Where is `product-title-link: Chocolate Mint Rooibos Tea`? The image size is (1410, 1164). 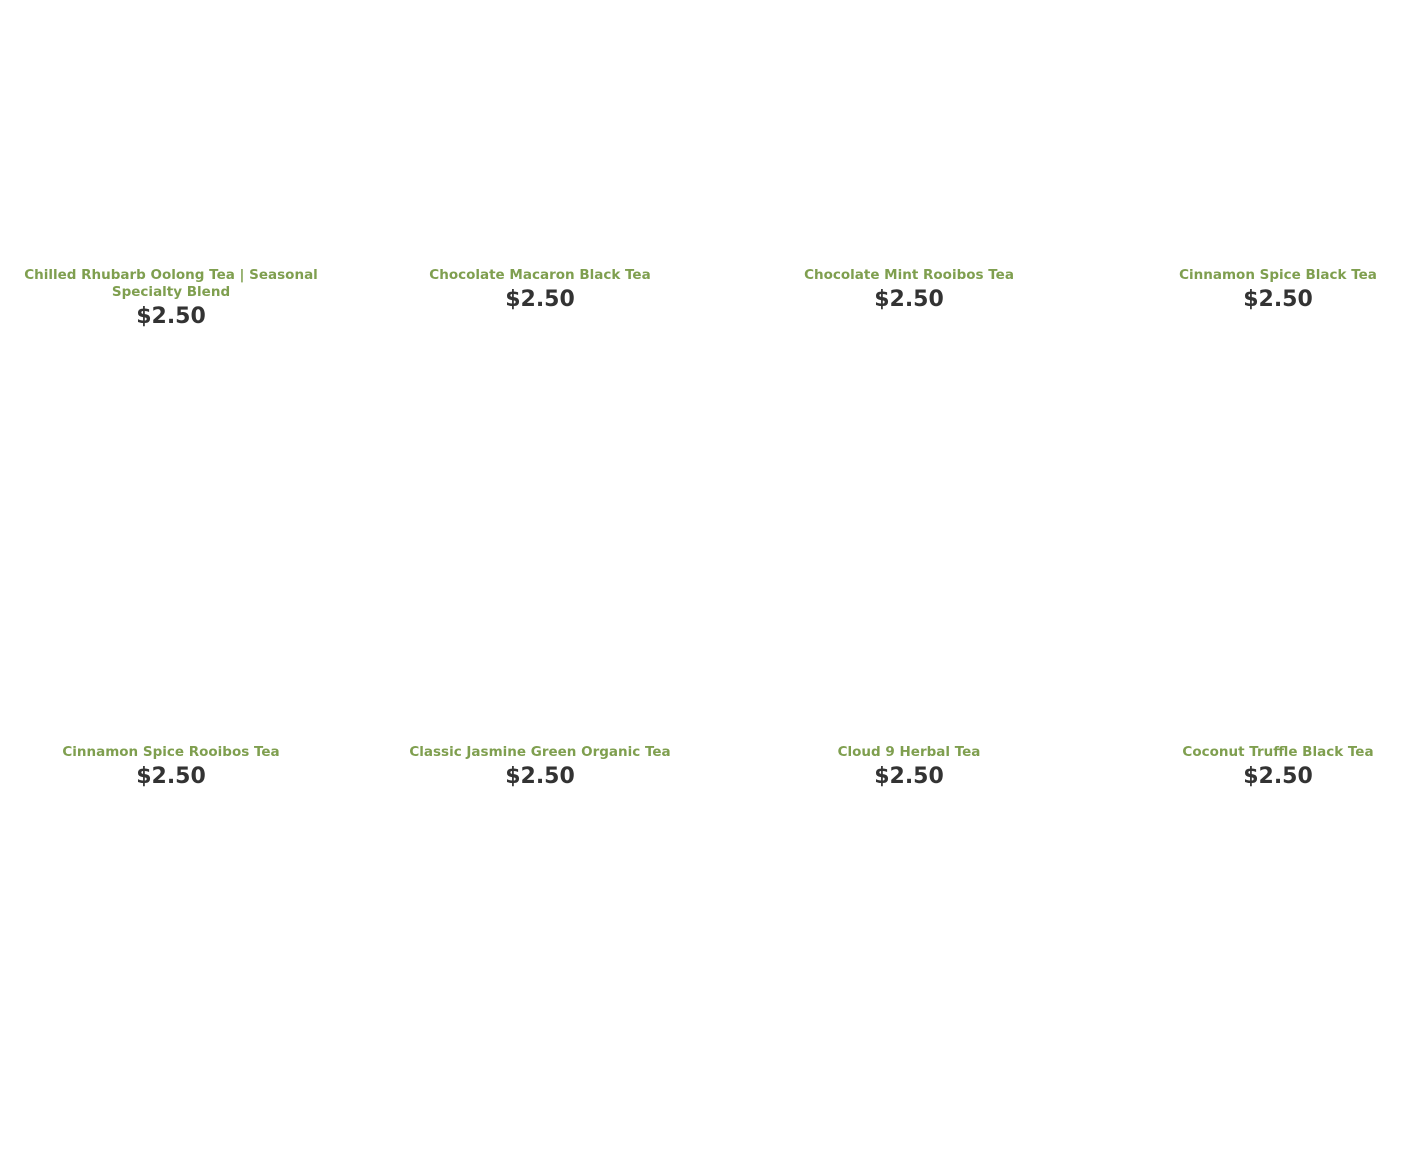 product-title-link: Chocolate Mint Rooibos Tea is located at coordinates (909, 275).